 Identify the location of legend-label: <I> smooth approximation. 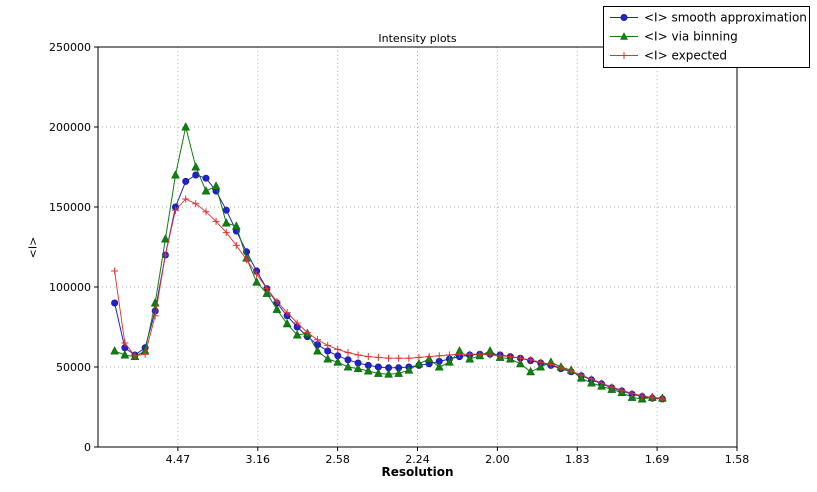
(725, 18).